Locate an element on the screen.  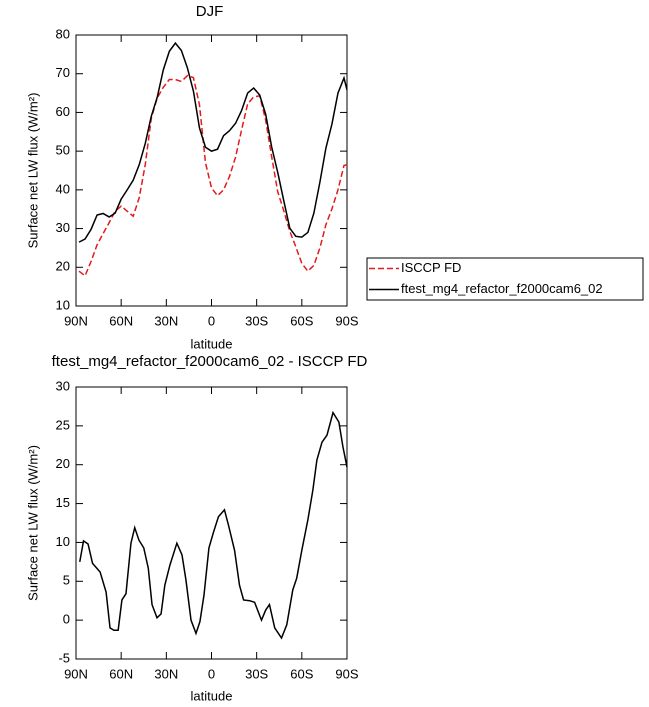
y-tick-label: 60 is located at coordinates (63, 111).